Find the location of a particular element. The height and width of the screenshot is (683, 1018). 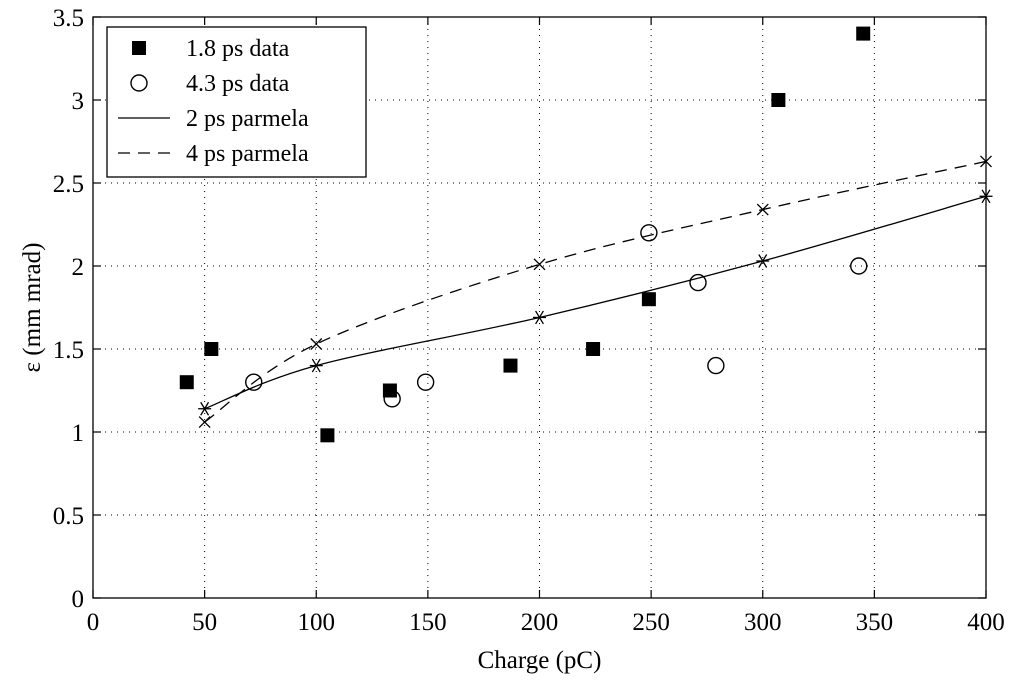

y-axis-label: ε (mm mrad) is located at coordinates (32, 308).